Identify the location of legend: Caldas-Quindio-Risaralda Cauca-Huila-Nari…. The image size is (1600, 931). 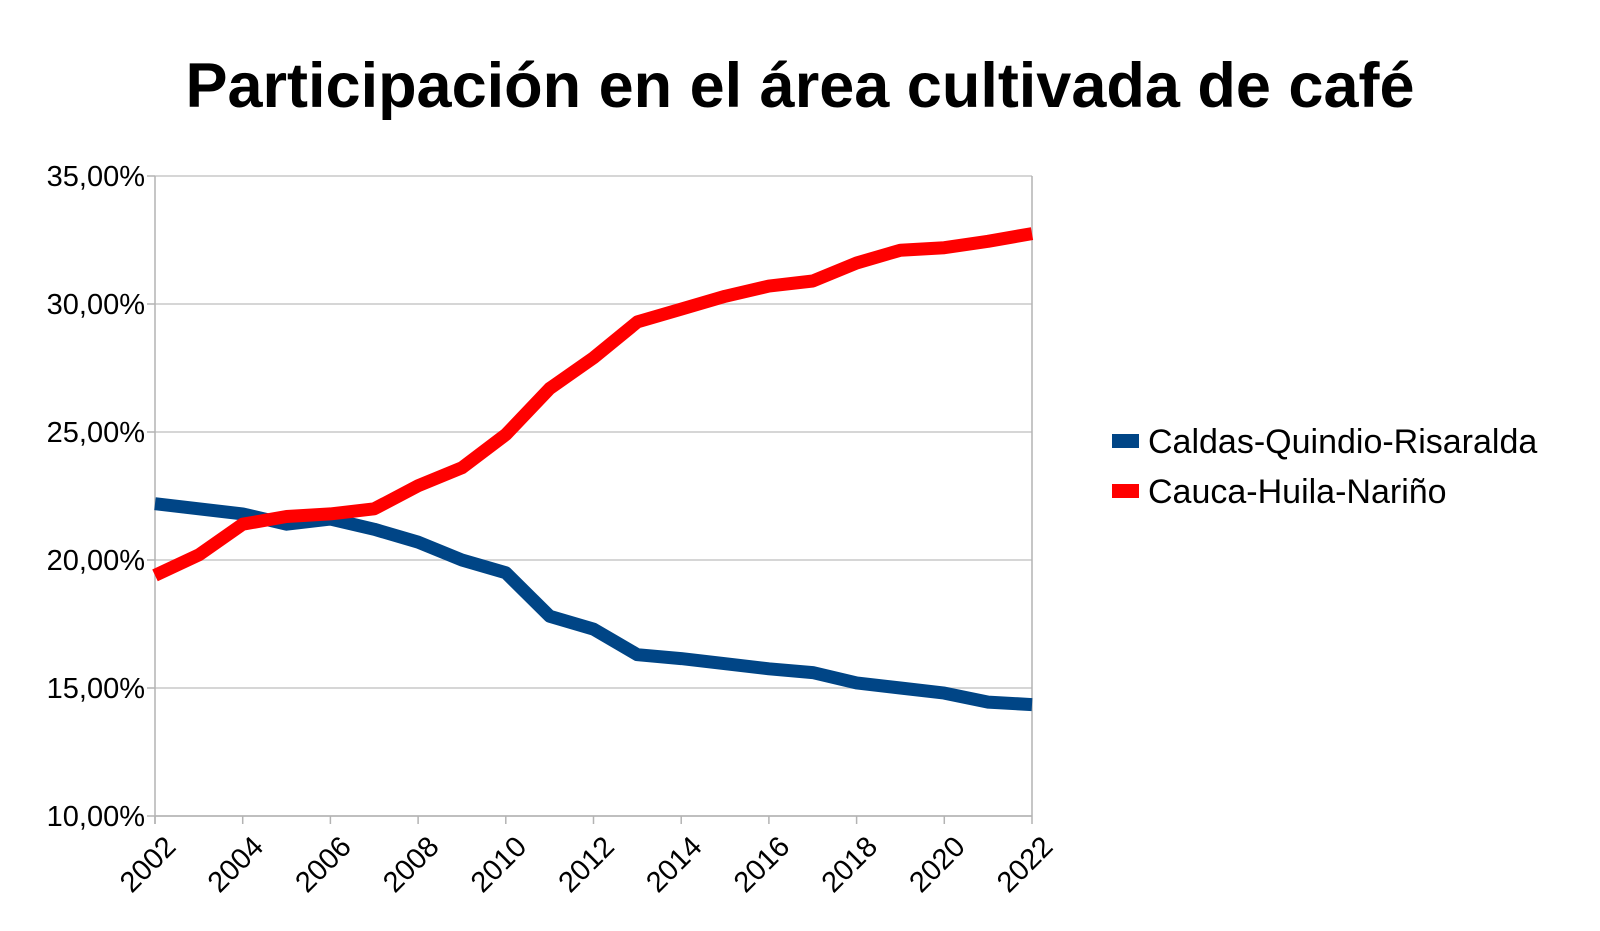
(1324, 467).